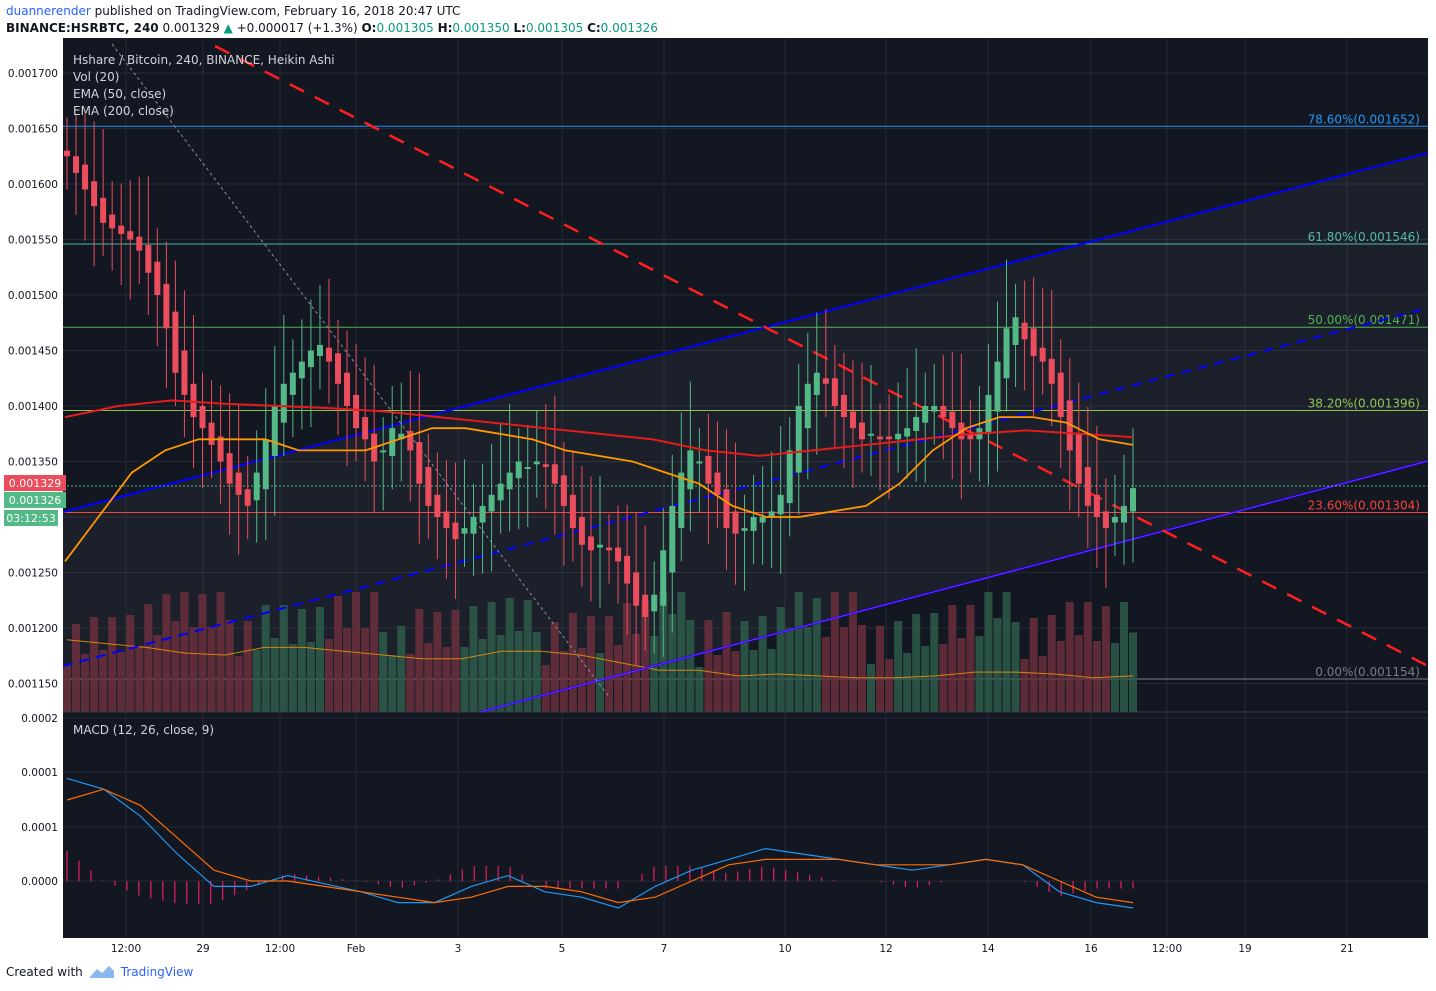 Image resolution: width=1436 pixels, height=991 pixels. I want to click on time-tick-label: 7, so click(664, 949).